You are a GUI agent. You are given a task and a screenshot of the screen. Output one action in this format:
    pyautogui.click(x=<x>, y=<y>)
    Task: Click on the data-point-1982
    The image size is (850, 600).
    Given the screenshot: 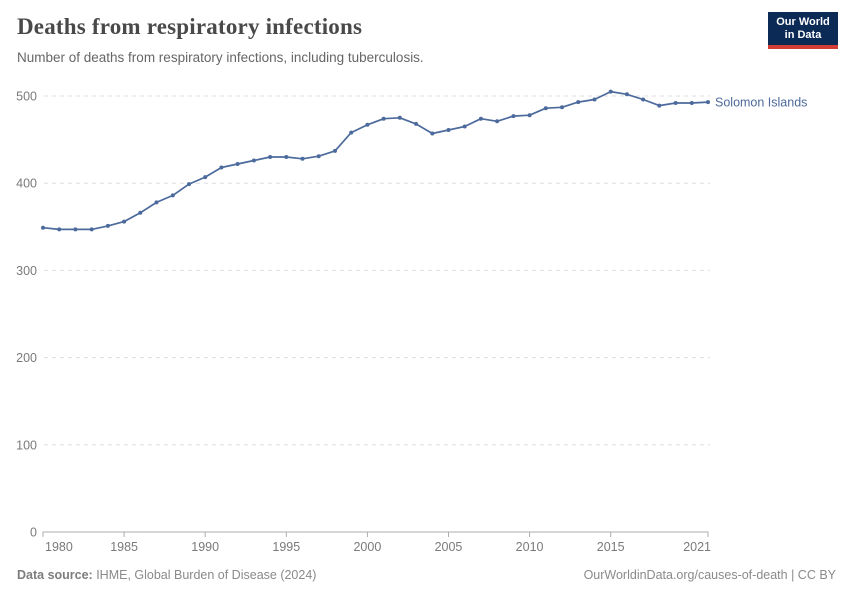 What is the action you would take?
    pyautogui.click(x=75, y=229)
    